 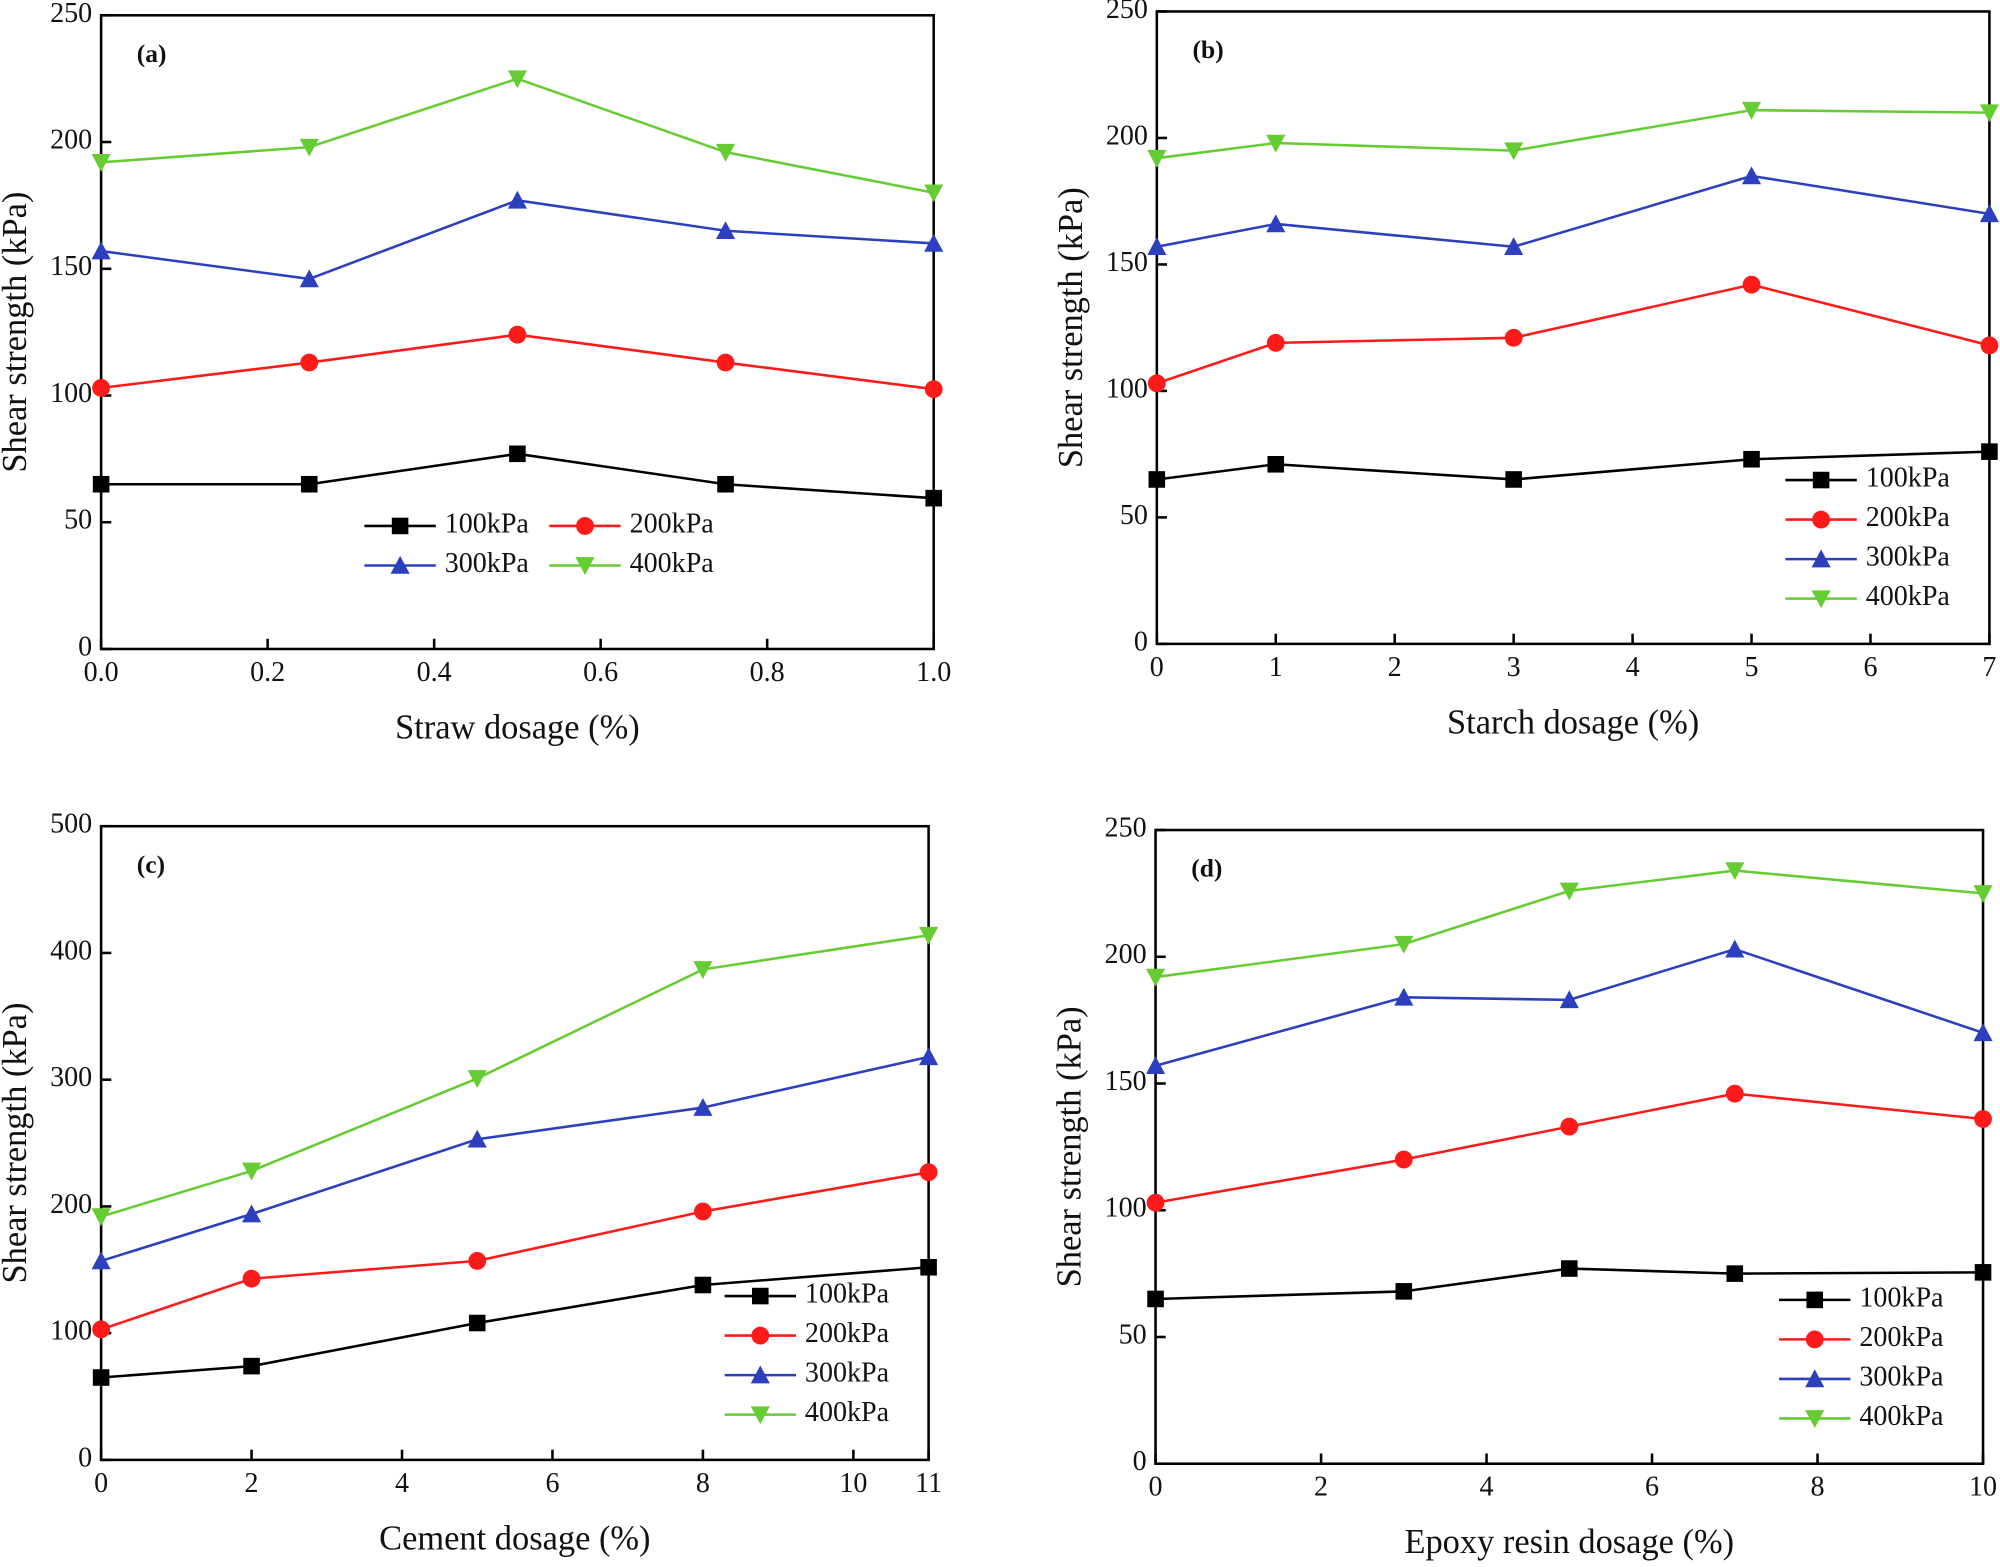 I want to click on y-tick-label: 400, so click(x=71, y=950).